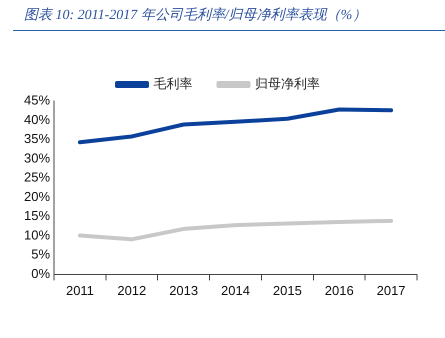  What do you see at coordinates (235, 290) in the screenshot?
I see `x-tick-label: 2014` at bounding box center [235, 290].